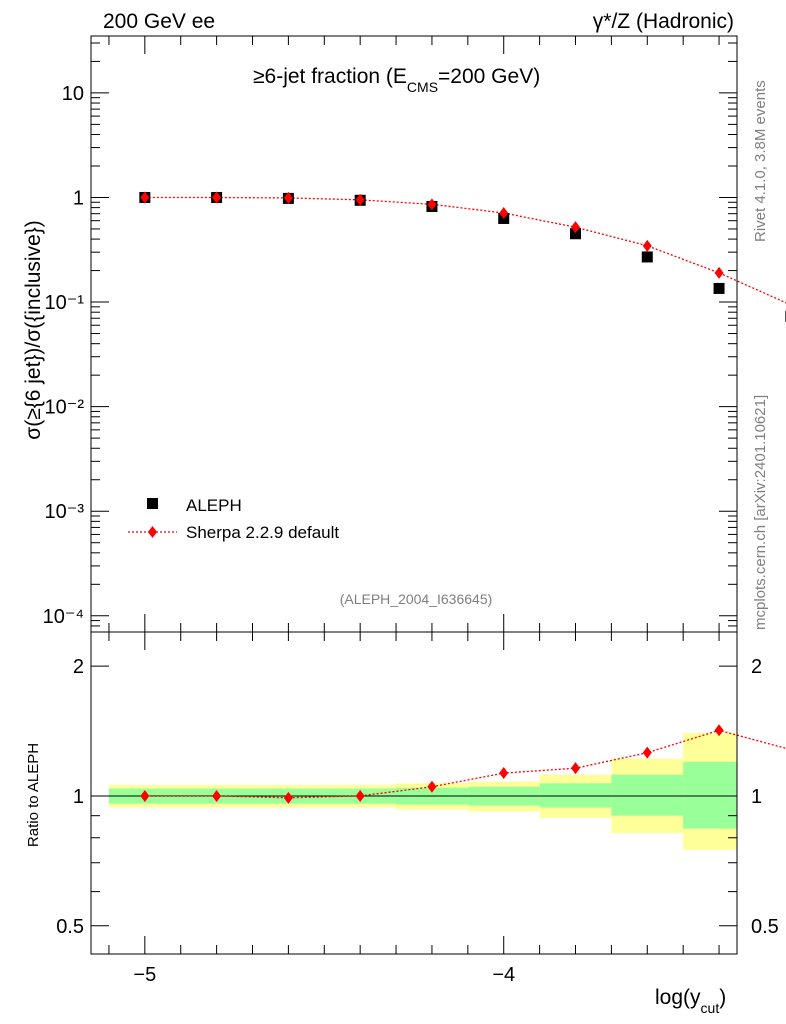 The image size is (786, 1024). What do you see at coordinates (214, 505) in the screenshot?
I see `legend-aleph-label: ALEPH` at bounding box center [214, 505].